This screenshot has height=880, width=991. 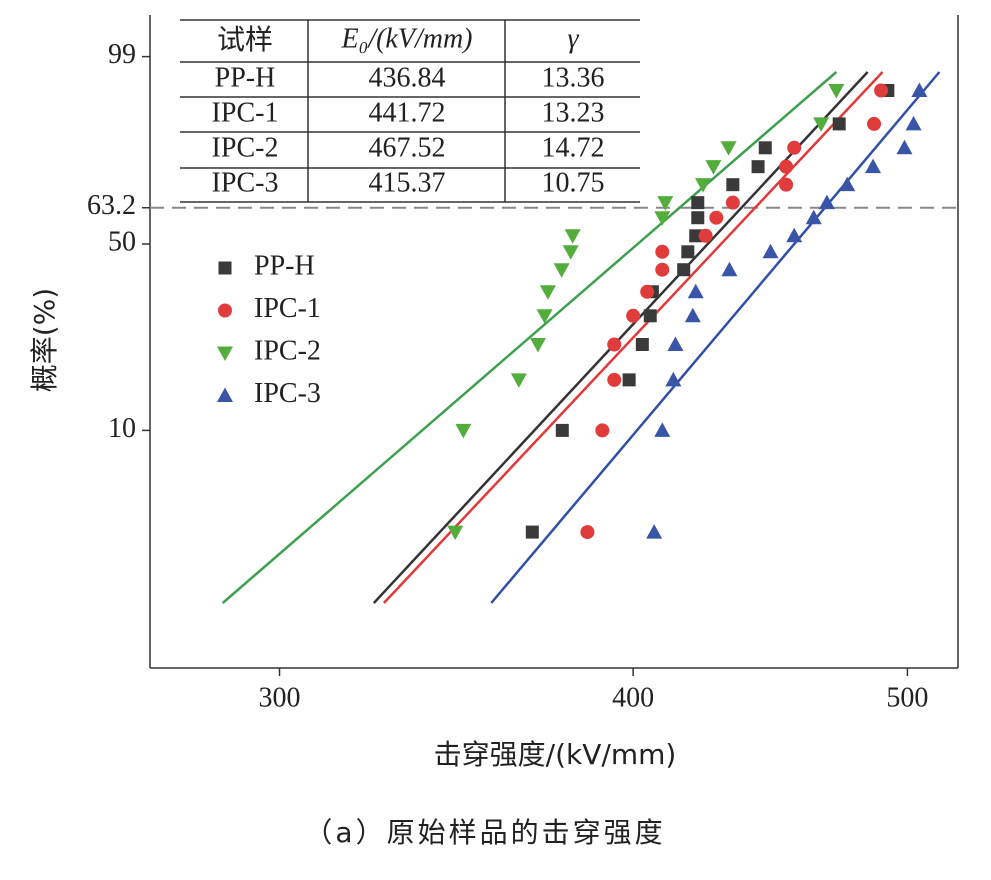 What do you see at coordinates (573, 38) in the screenshot?
I see `table-header: γ` at bounding box center [573, 38].